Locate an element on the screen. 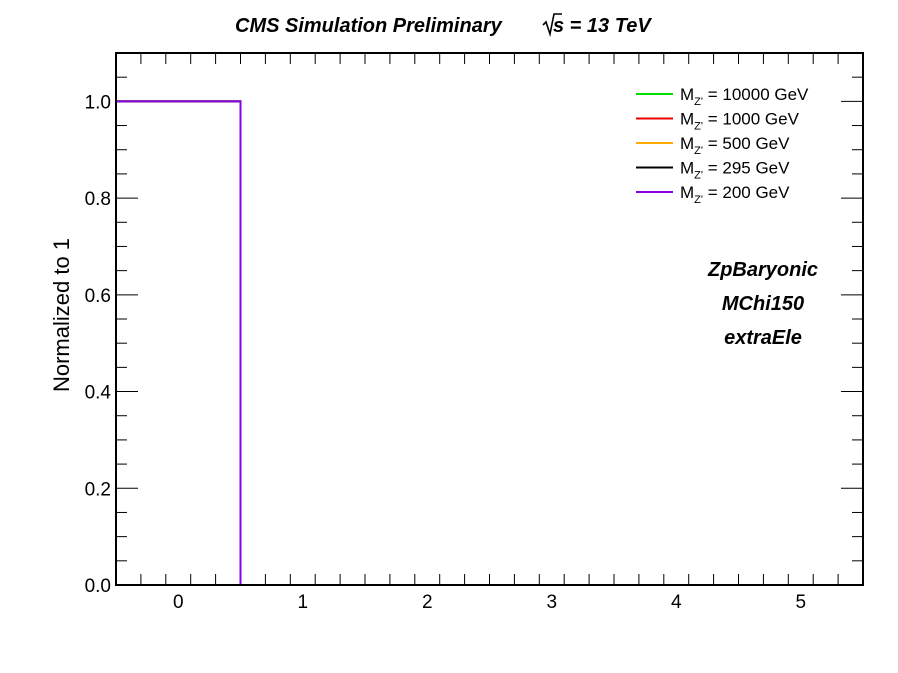  x-tick-label: 4 is located at coordinates (676, 602).